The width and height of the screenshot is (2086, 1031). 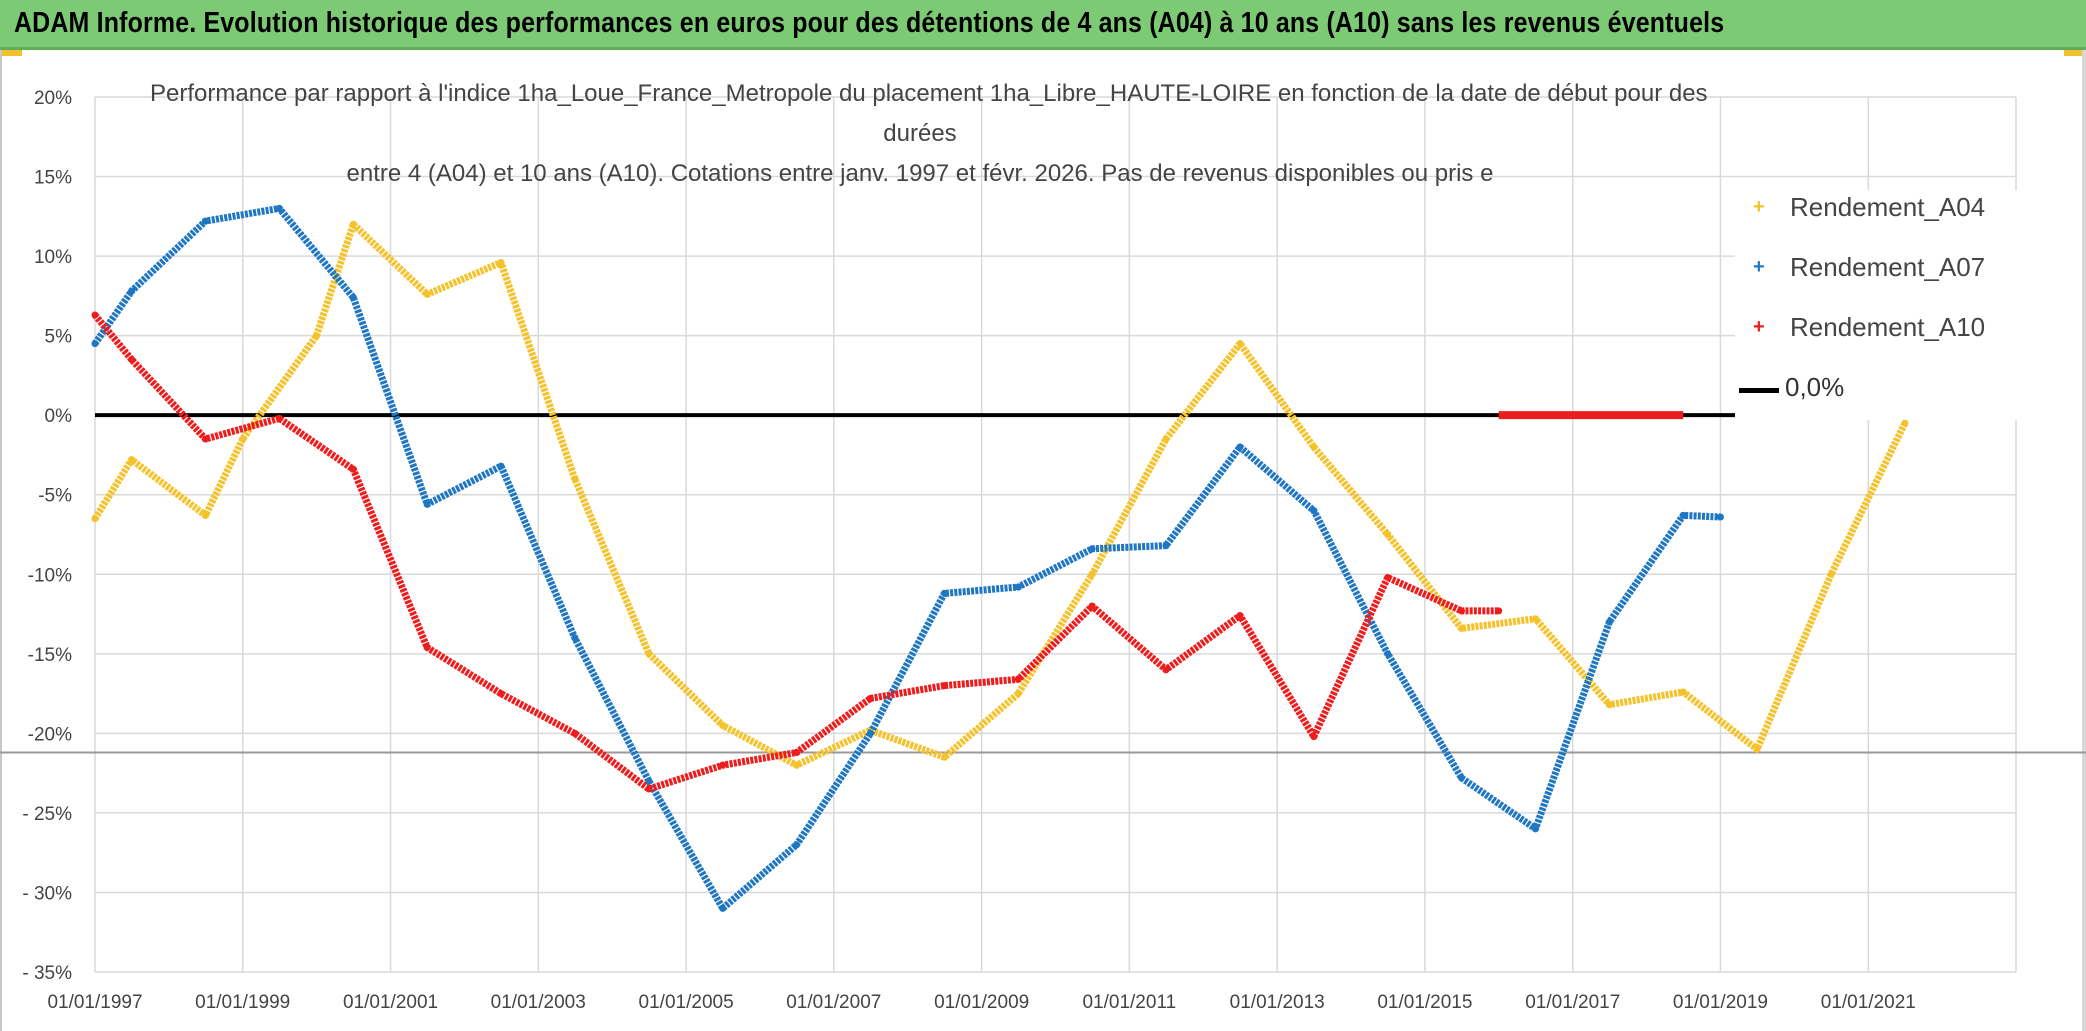 What do you see at coordinates (53, 98) in the screenshot?
I see `y-tick-label: 20%` at bounding box center [53, 98].